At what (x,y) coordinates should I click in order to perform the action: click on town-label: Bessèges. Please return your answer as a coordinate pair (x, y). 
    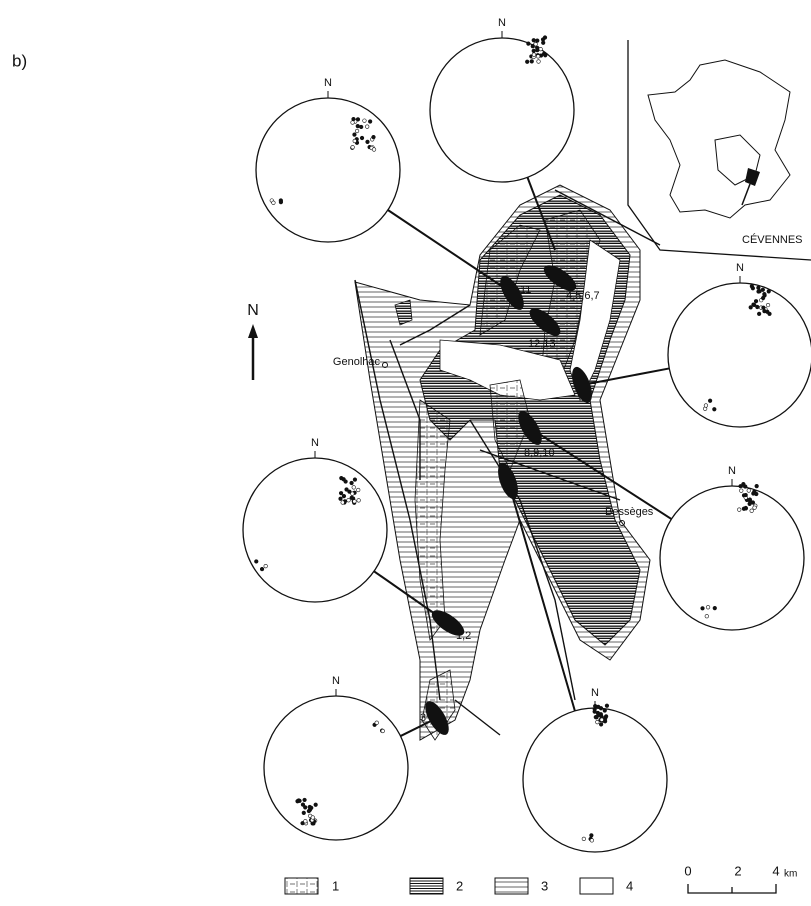
    Looking at the image, I should click on (629, 512).